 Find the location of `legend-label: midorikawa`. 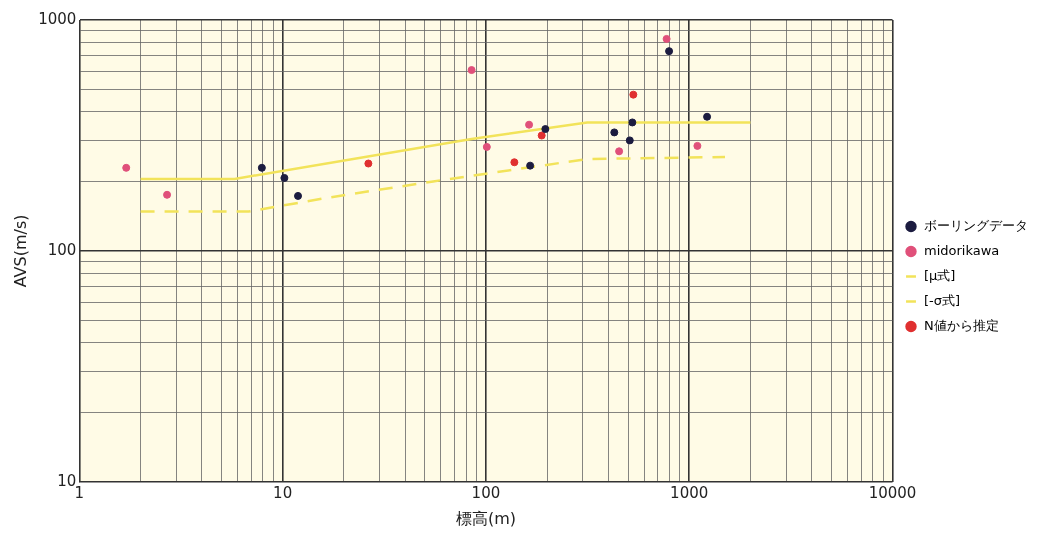

legend-label: midorikawa is located at coordinates (962, 250).